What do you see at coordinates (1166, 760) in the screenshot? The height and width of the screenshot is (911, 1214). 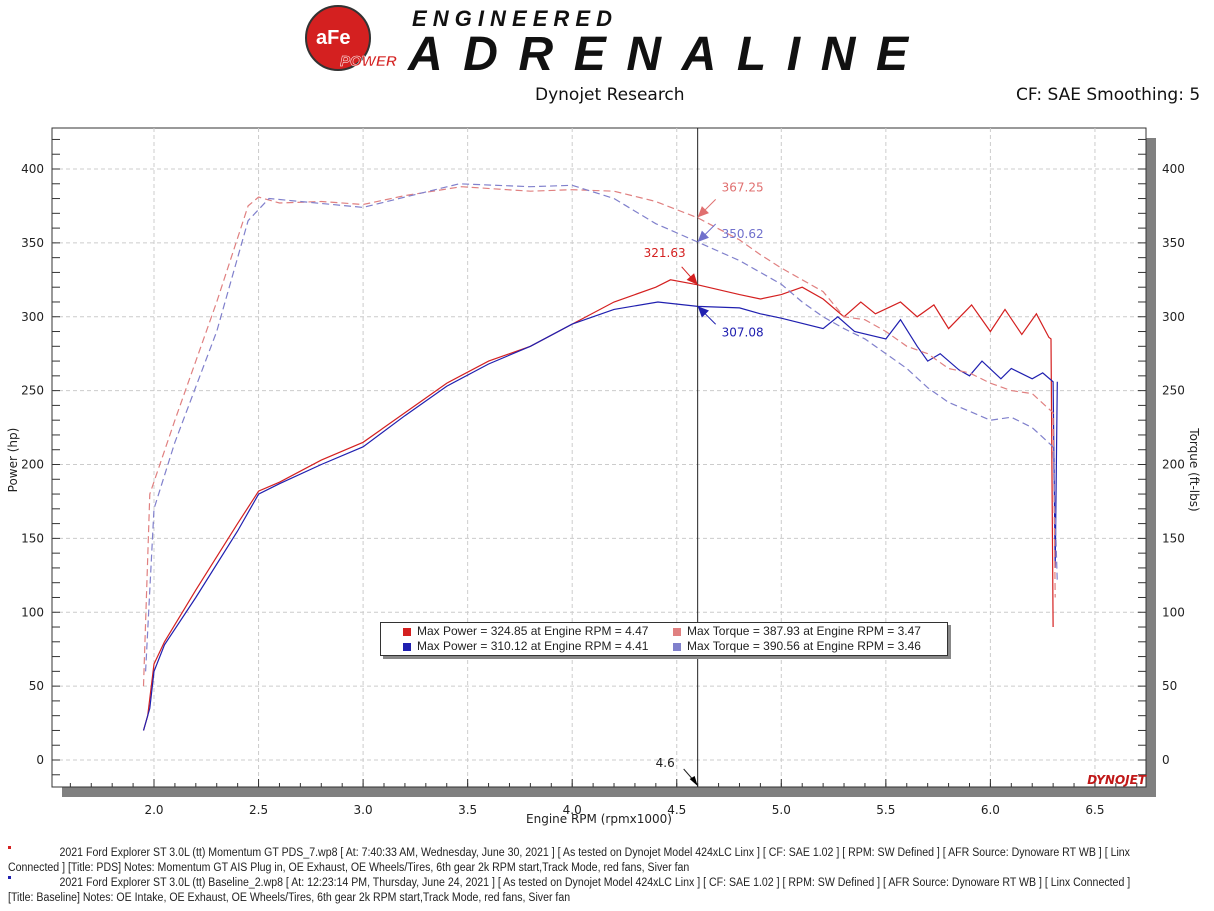 I see `y2-tick-label: 0` at bounding box center [1166, 760].